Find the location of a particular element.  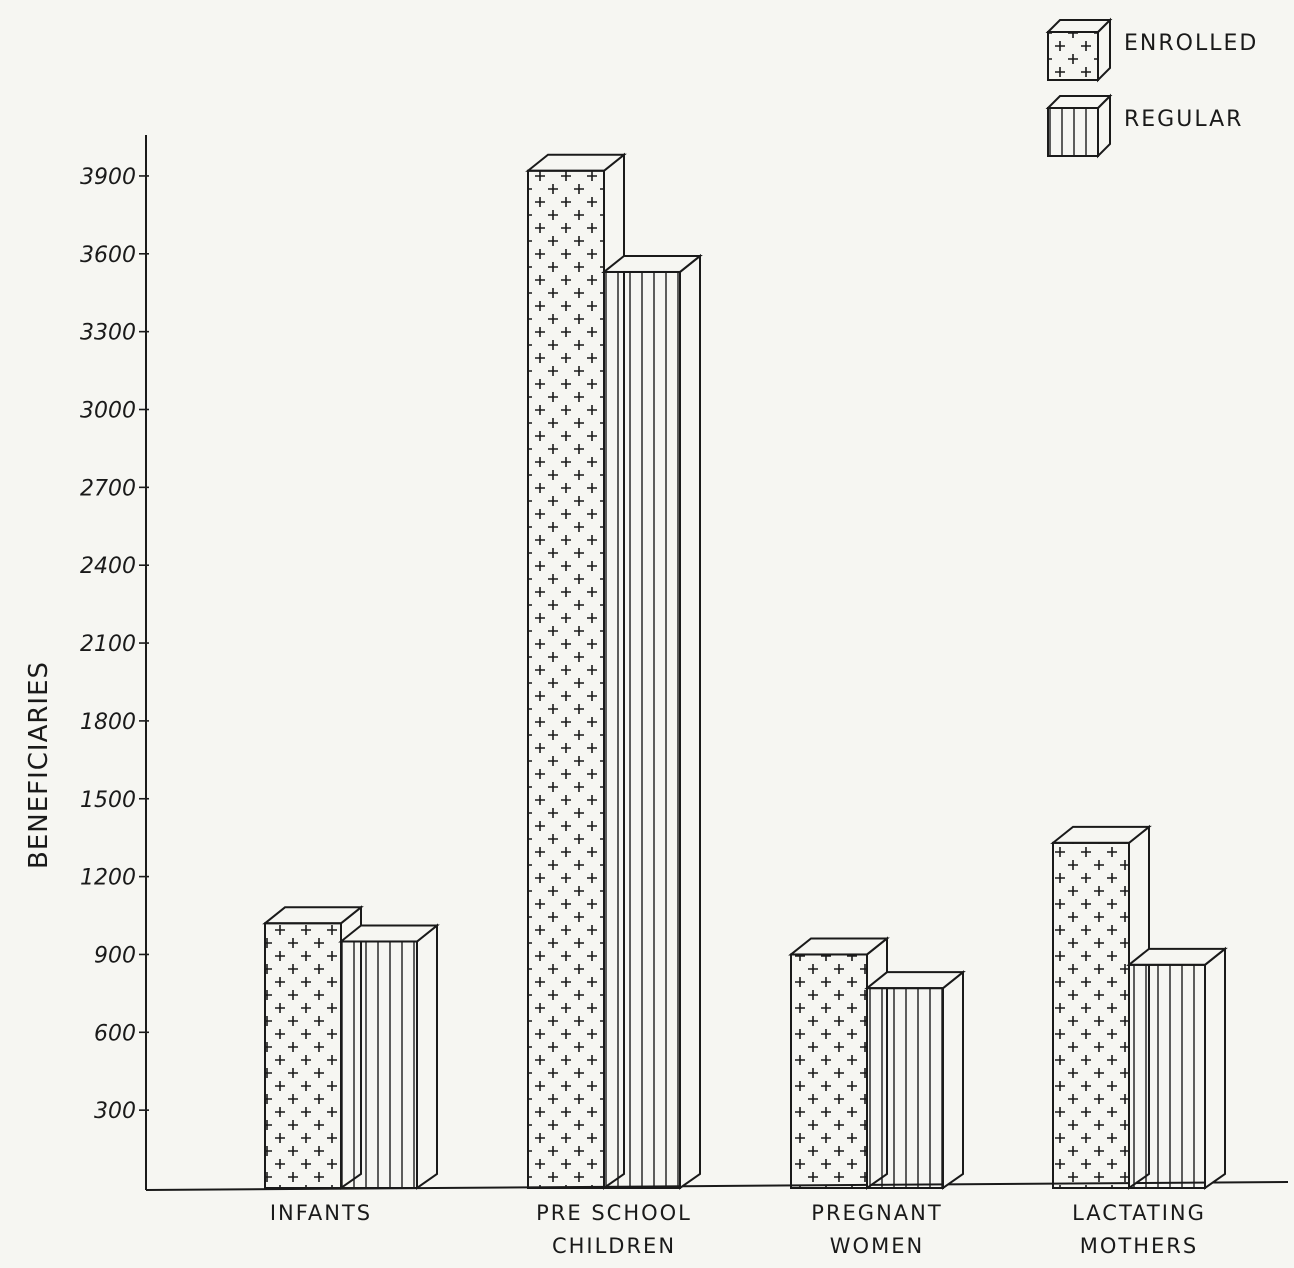

legend-item-enrolled: ENROLLED is located at coordinates (1151, 50).